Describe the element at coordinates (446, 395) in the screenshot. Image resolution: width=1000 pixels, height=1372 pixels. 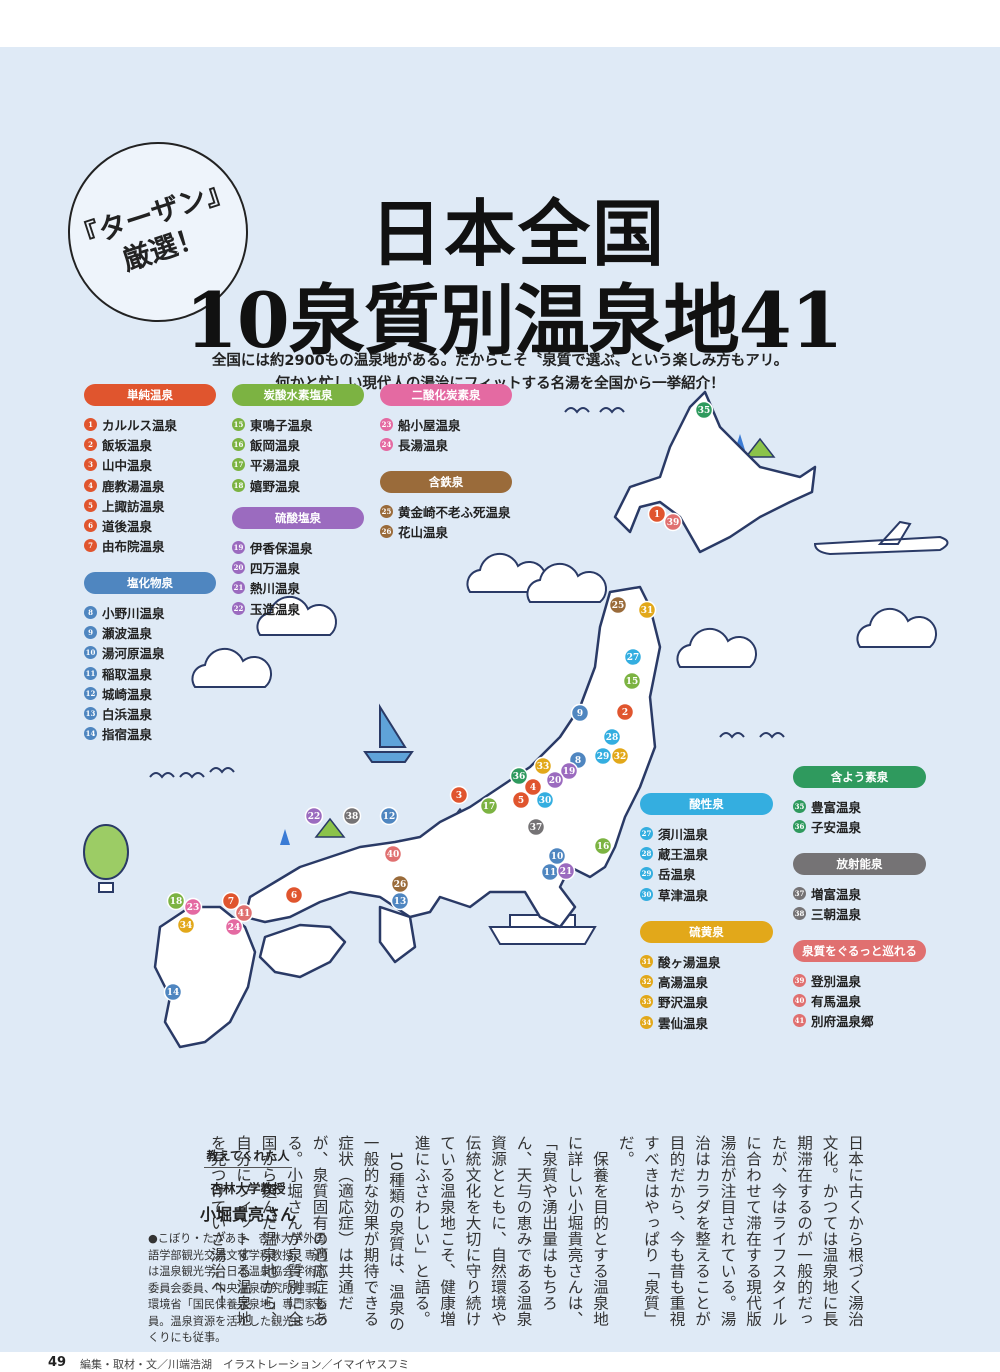
I see `category-label: 二酸化炭素泉` at that location.